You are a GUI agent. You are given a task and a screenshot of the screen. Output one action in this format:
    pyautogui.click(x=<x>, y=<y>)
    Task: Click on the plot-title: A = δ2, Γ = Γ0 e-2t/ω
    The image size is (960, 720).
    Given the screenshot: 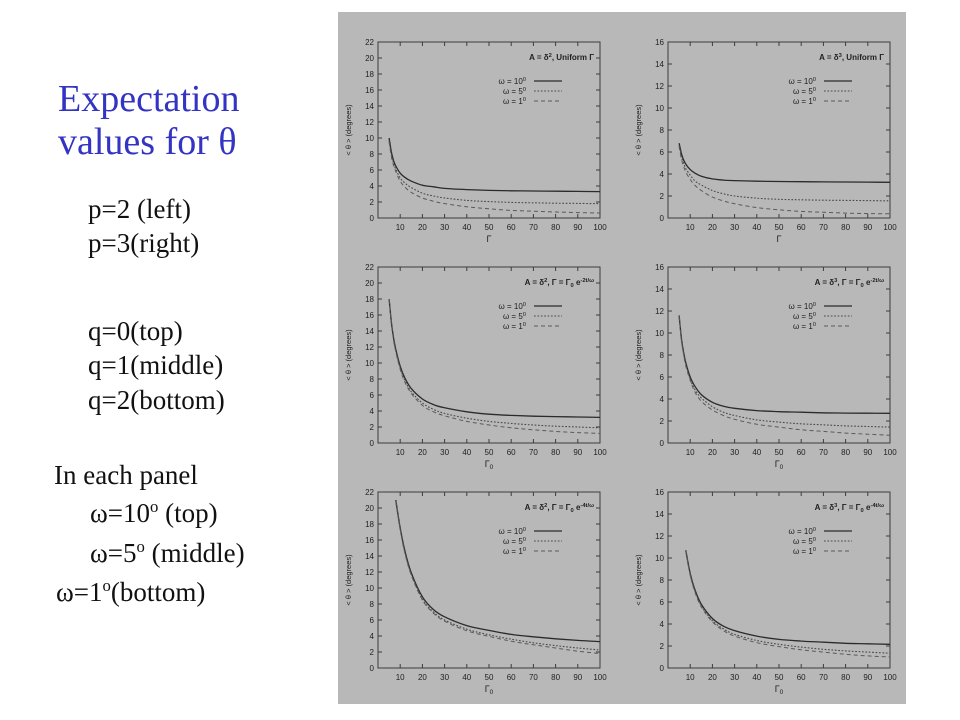 What is the action you would take?
    pyautogui.click(x=559, y=283)
    